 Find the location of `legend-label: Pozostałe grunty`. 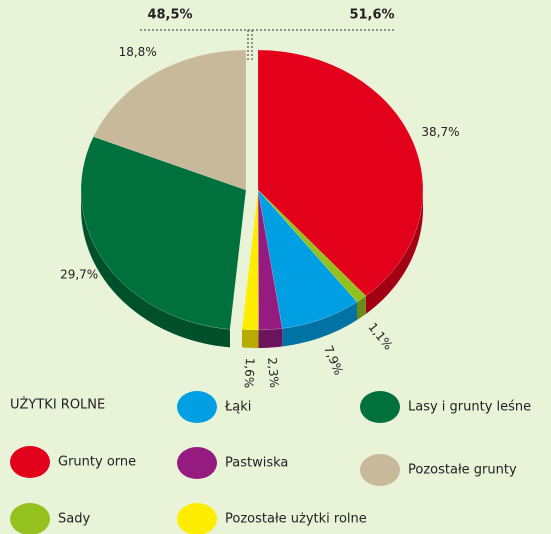

legend-label: Pozostałe grunty is located at coordinates (462, 470).